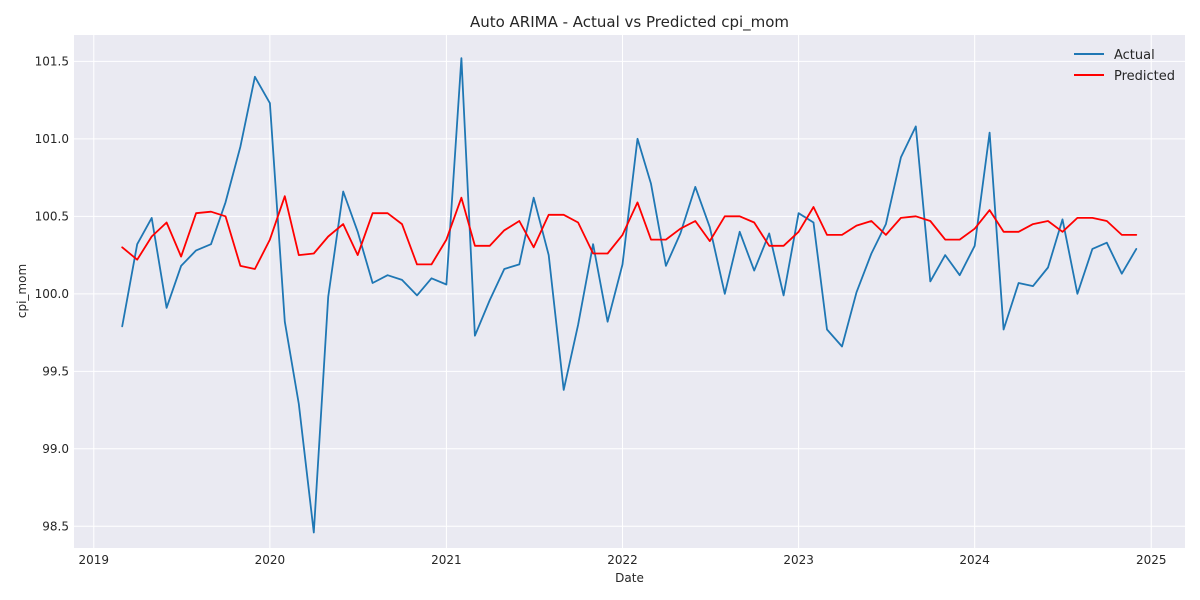  What do you see at coordinates (52, 139) in the screenshot?
I see `y-tick-label: 101.0` at bounding box center [52, 139].